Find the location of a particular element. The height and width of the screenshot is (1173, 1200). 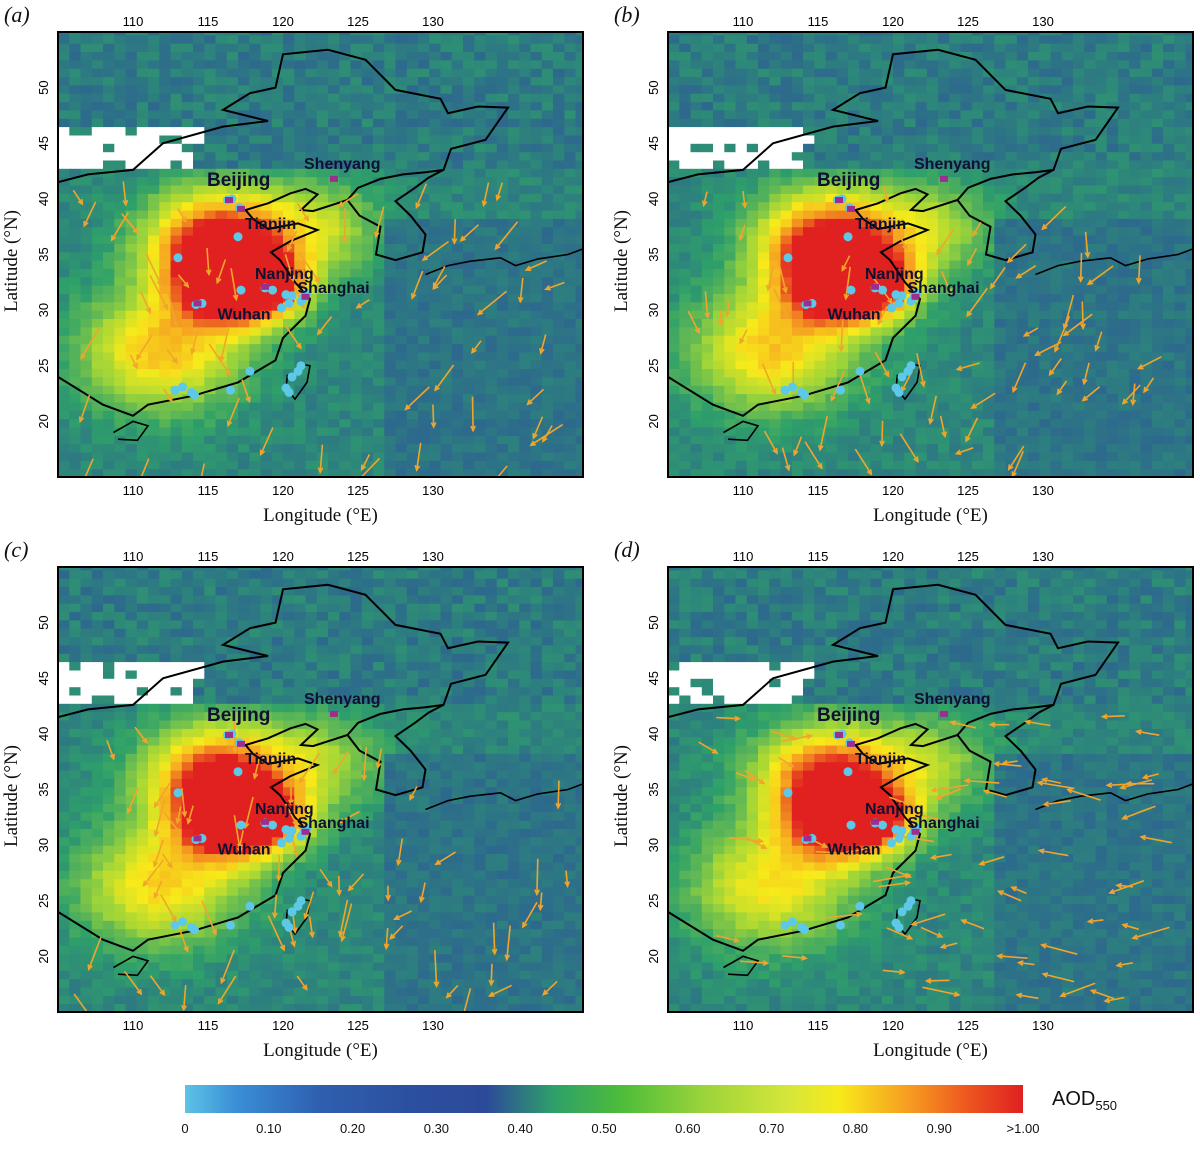

lat-tick-label: 50 is located at coordinates (43, 622).